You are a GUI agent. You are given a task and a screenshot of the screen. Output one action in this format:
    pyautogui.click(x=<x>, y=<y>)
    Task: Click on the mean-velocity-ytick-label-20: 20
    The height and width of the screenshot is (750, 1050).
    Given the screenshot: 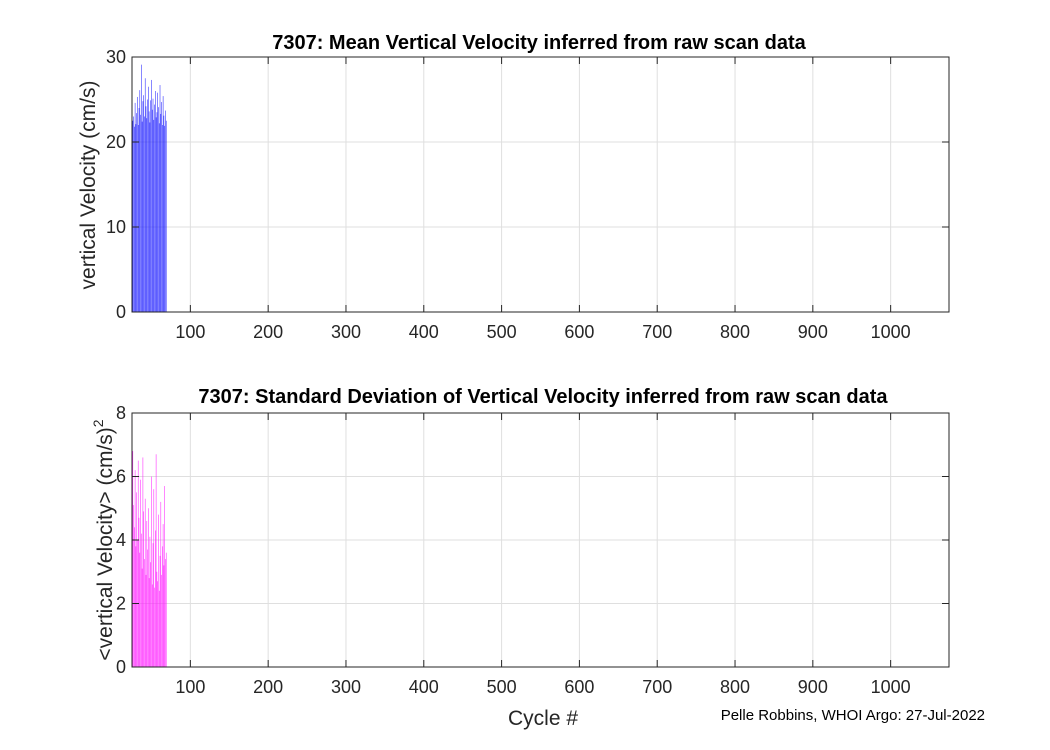 What is the action you would take?
    pyautogui.click(x=116, y=142)
    